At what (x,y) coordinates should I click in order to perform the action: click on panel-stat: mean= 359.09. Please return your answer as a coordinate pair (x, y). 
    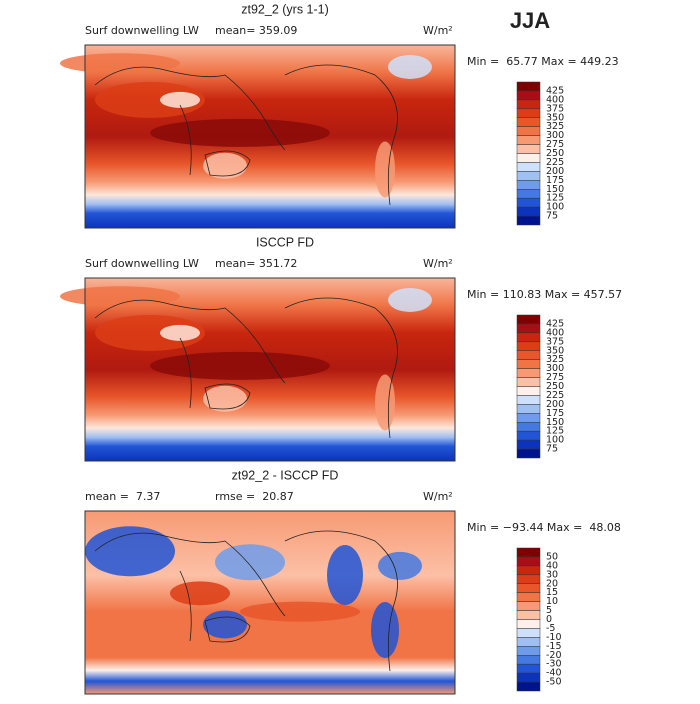
    Looking at the image, I should click on (256, 30).